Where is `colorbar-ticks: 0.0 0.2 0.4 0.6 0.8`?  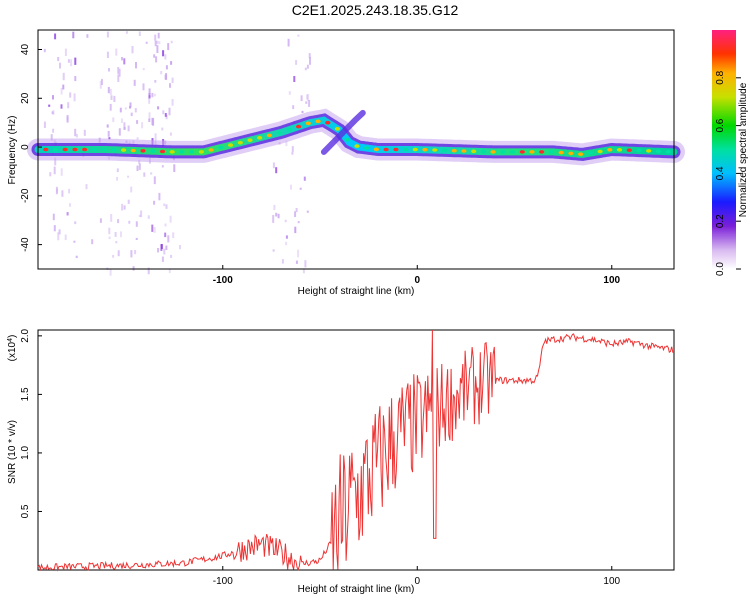
colorbar-ticks: 0.0 0.2 0.4 0.6 0.8 is located at coordinates (728, 173).